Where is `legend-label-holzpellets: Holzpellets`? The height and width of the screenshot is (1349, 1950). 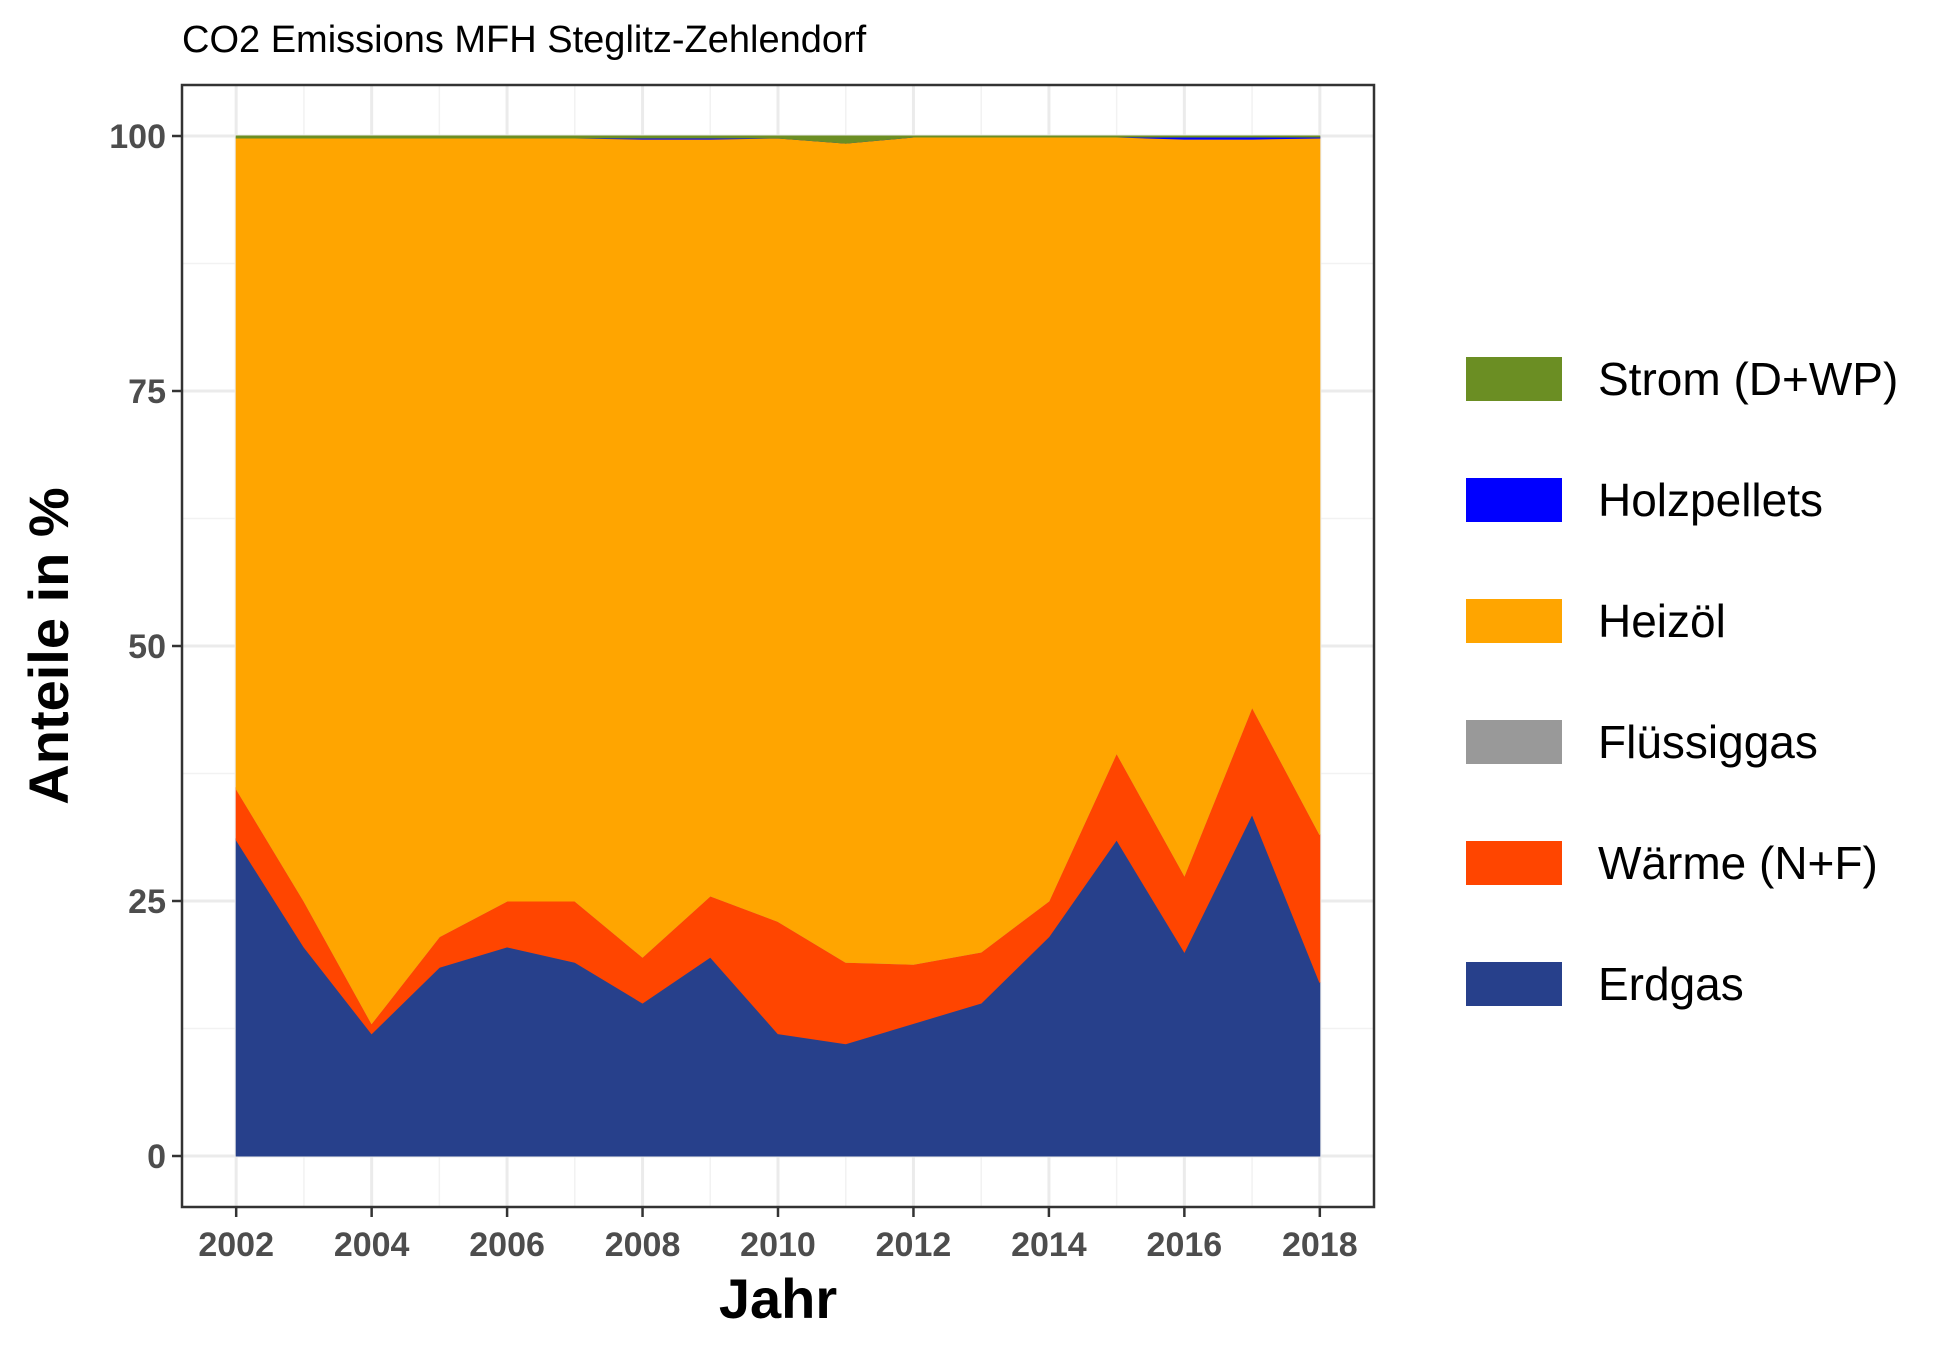 legend-label-holzpellets: Holzpellets is located at coordinates (1710, 500).